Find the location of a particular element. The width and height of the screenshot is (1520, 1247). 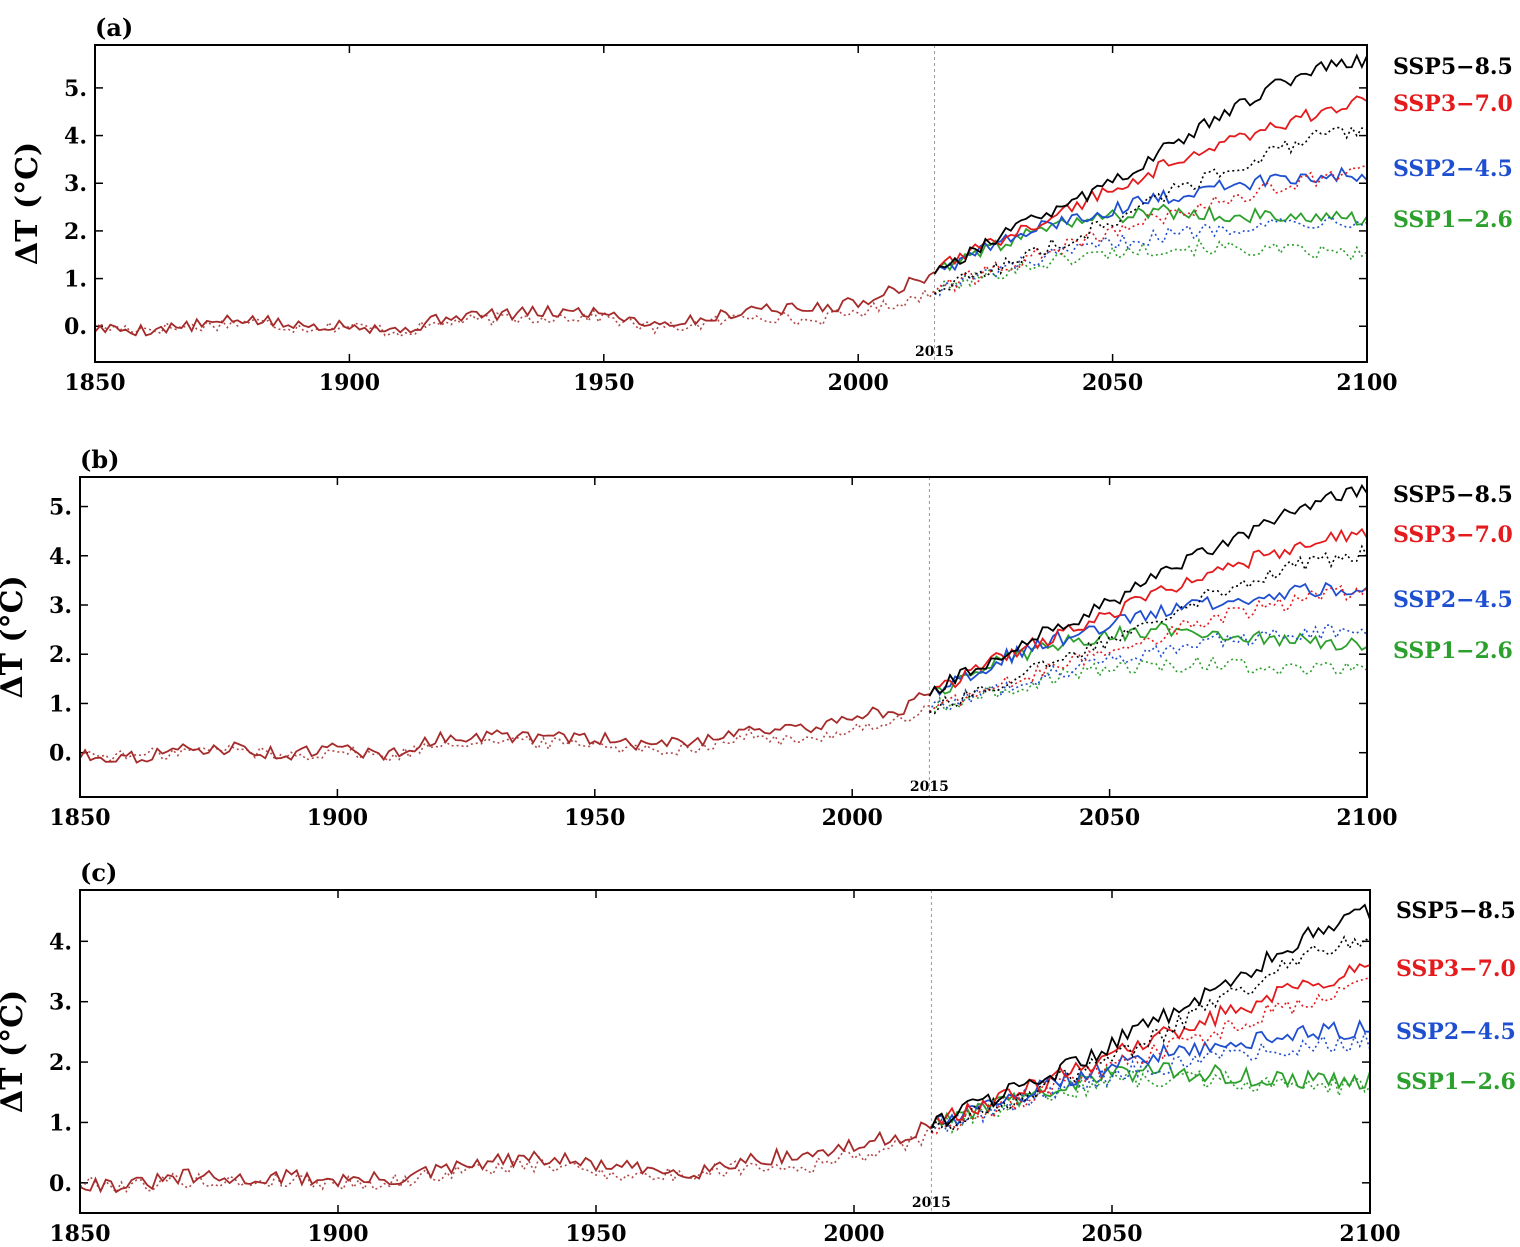

panel-label: (a) is located at coordinates (114, 27).